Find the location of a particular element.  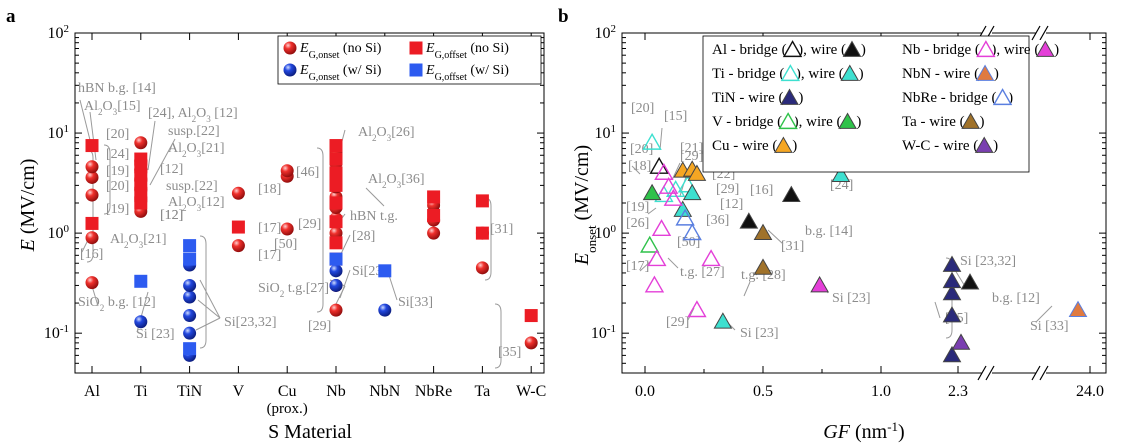

panel-b-point-ti-wire is located at coordinates (692, 192).